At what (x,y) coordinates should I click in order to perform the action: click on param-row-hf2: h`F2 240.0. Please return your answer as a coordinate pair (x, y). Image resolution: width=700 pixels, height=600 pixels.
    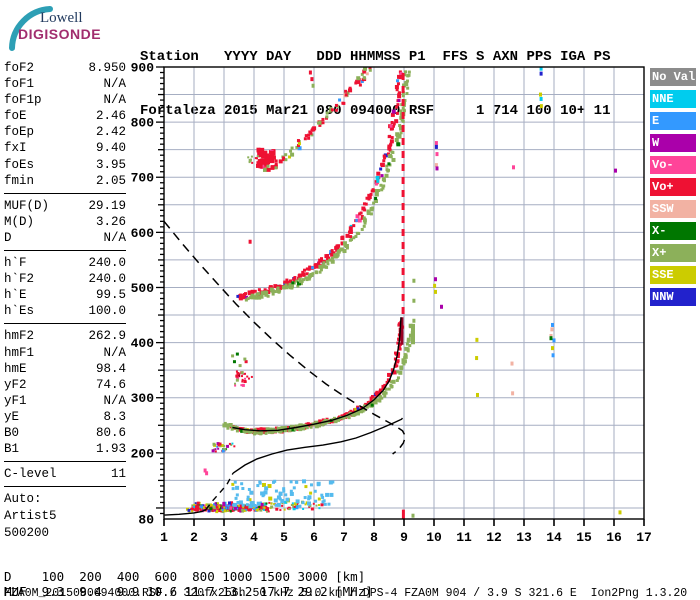
    Looking at the image, I should click on (65, 279).